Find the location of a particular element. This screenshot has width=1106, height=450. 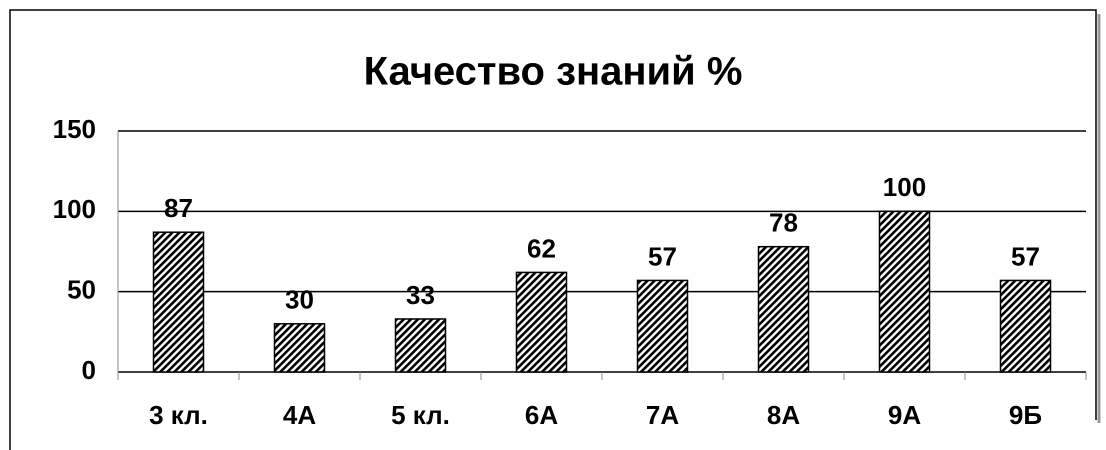

x-tick-label: 9А is located at coordinates (904, 415).